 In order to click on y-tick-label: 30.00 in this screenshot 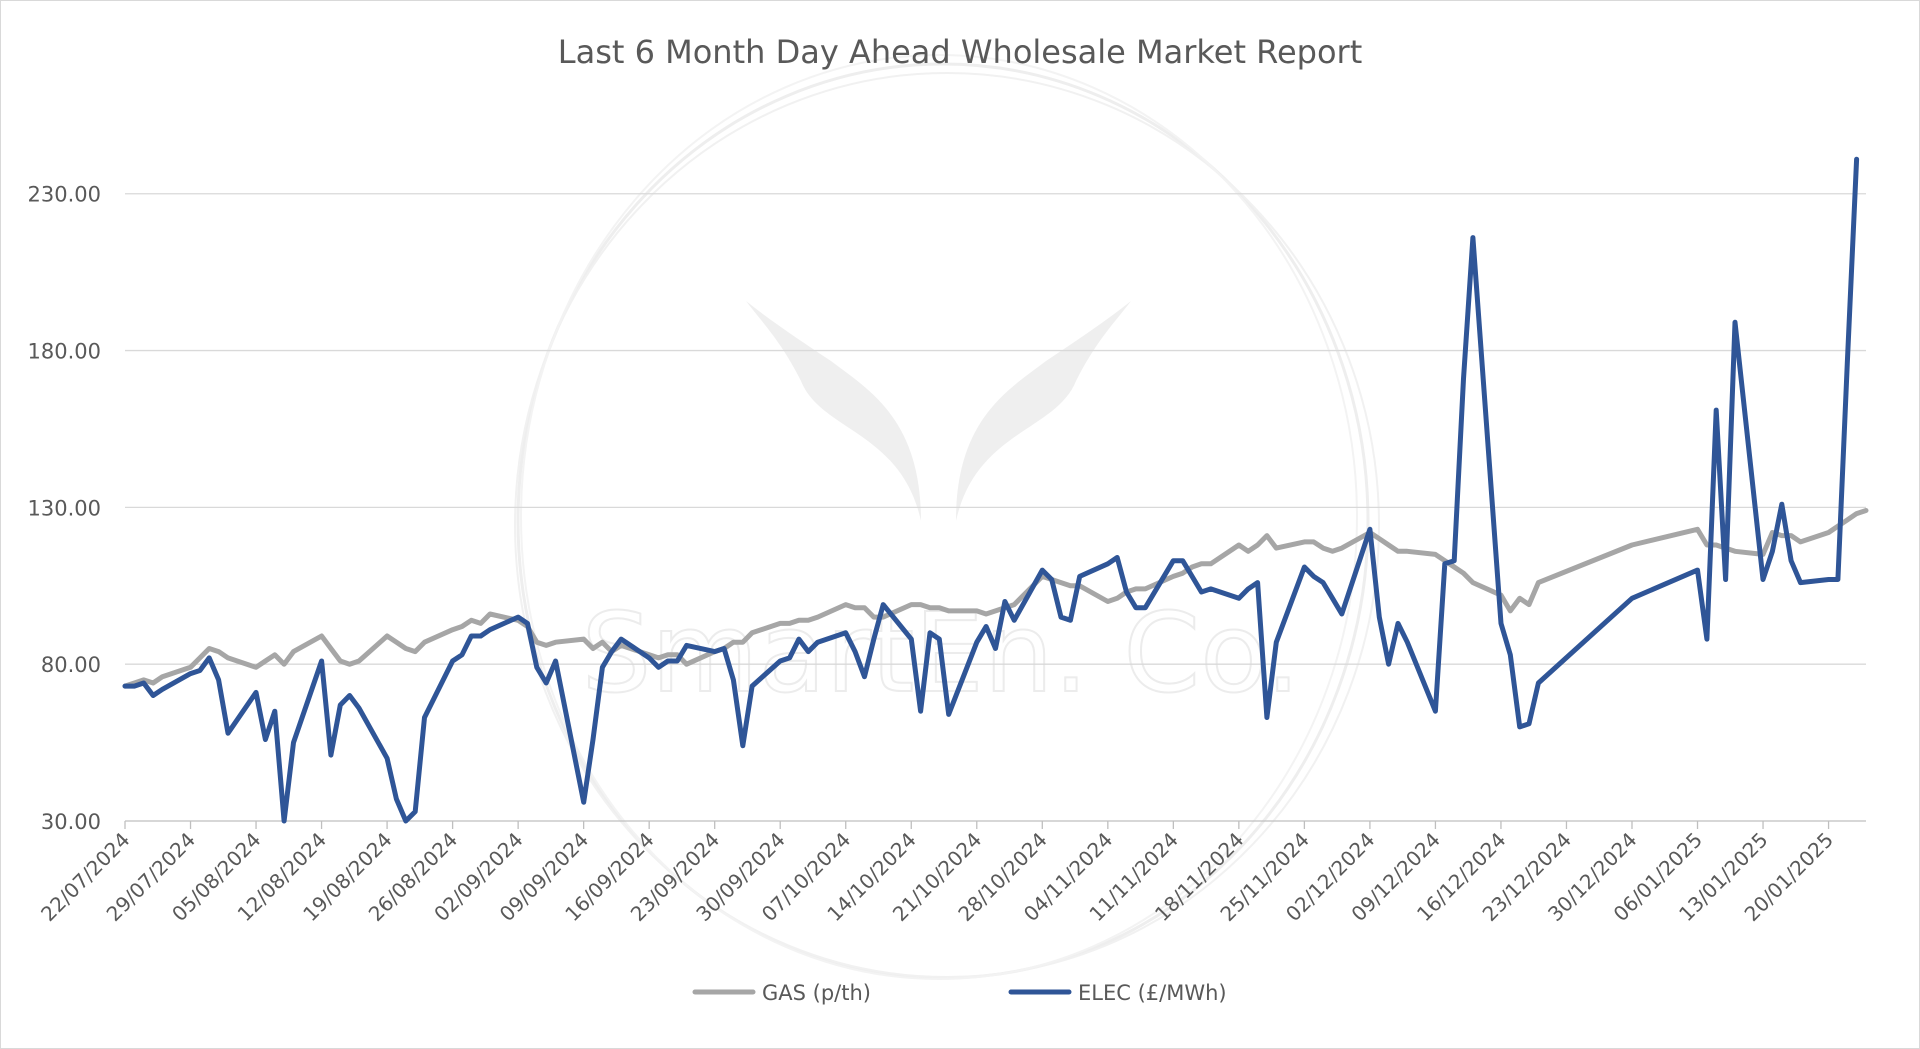, I will do `click(71, 822)`.